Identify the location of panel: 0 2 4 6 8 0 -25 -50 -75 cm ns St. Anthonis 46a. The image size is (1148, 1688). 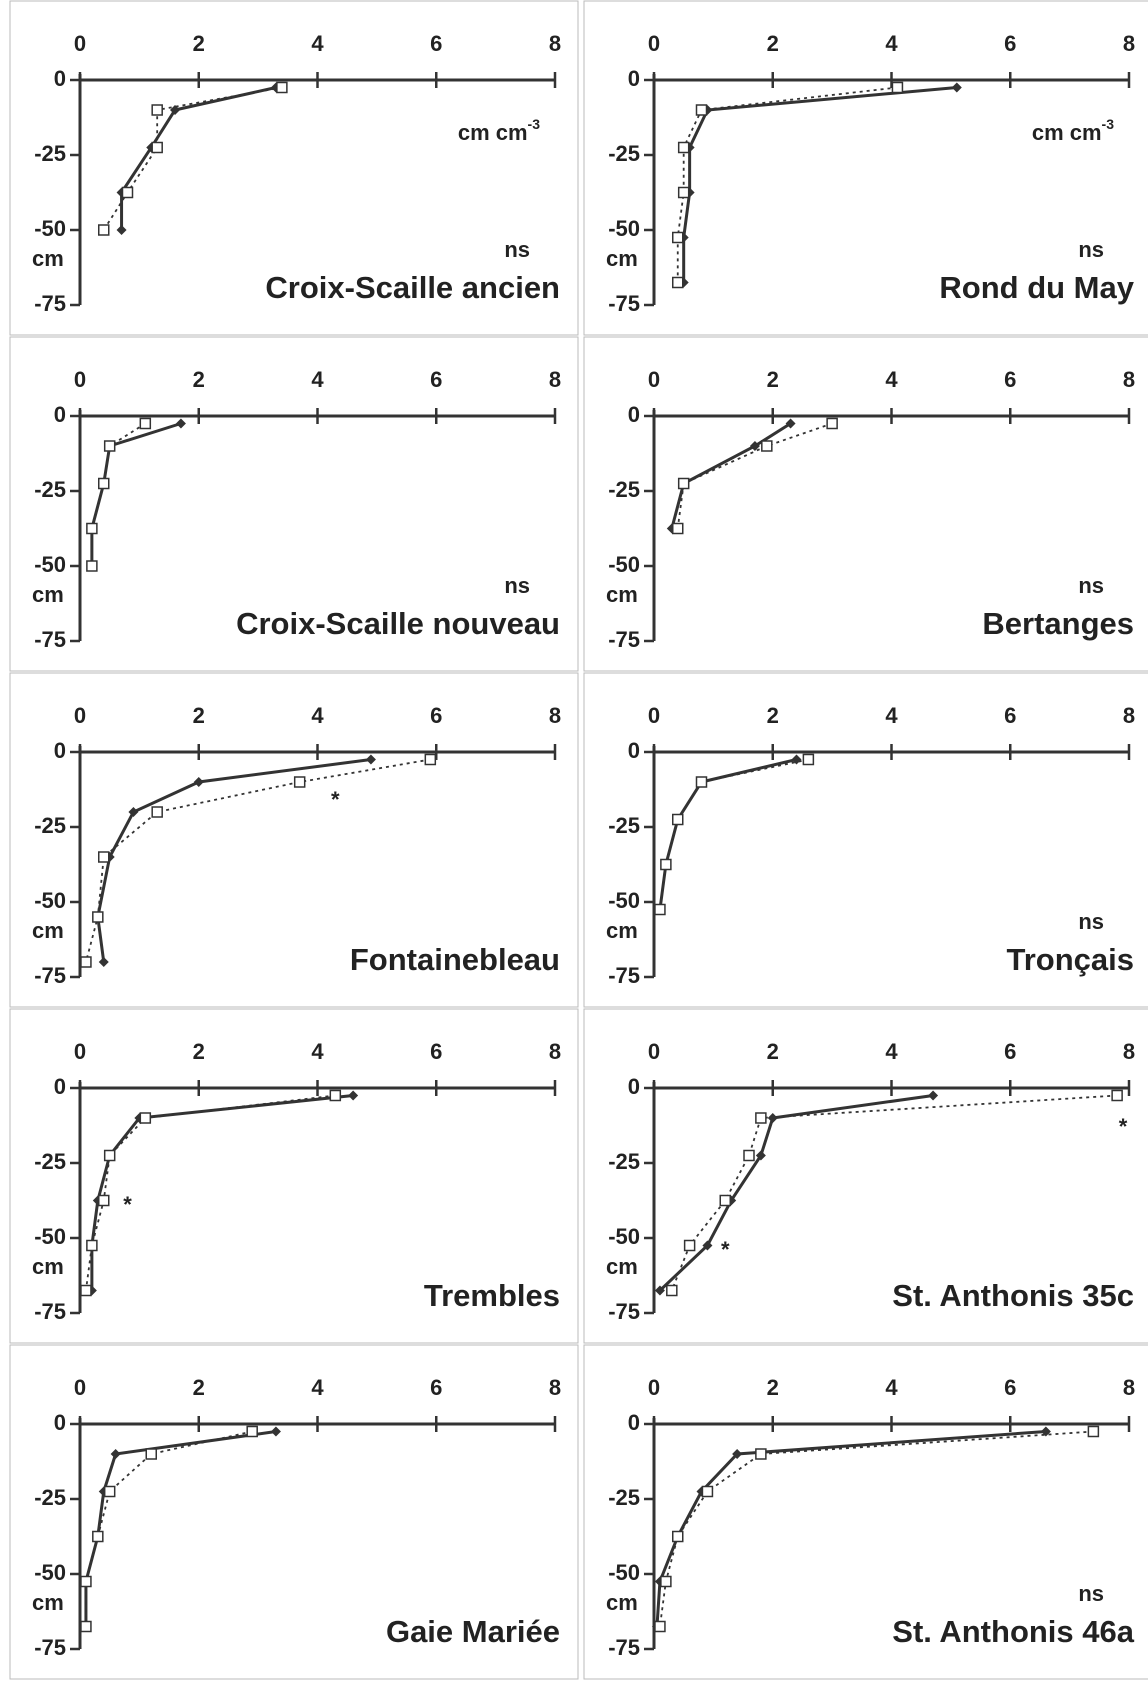
(865, 1512).